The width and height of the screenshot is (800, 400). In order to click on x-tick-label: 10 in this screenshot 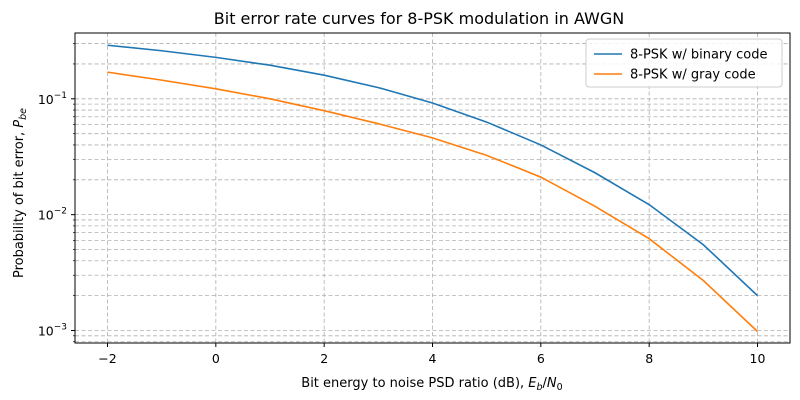, I will do `click(758, 358)`.